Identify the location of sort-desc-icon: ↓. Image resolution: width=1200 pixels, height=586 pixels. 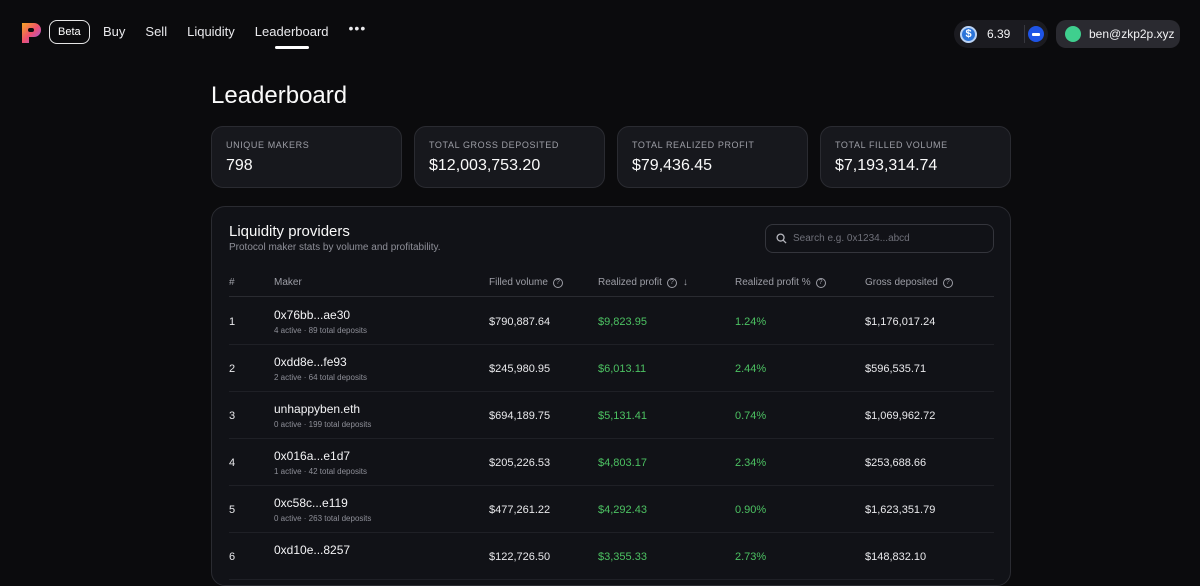
(685, 282).